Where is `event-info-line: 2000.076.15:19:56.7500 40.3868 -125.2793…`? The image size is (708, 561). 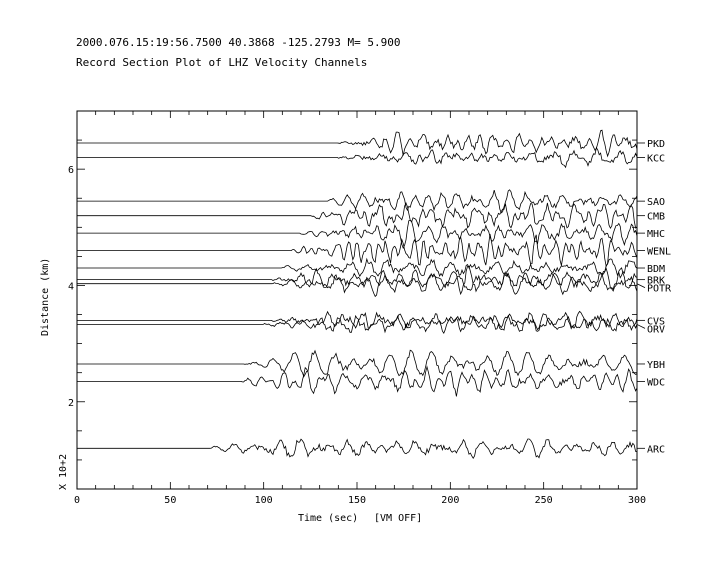
event-info-line: 2000.076.15:19:56.7500 40.3868 -125.2793… is located at coordinates (238, 42).